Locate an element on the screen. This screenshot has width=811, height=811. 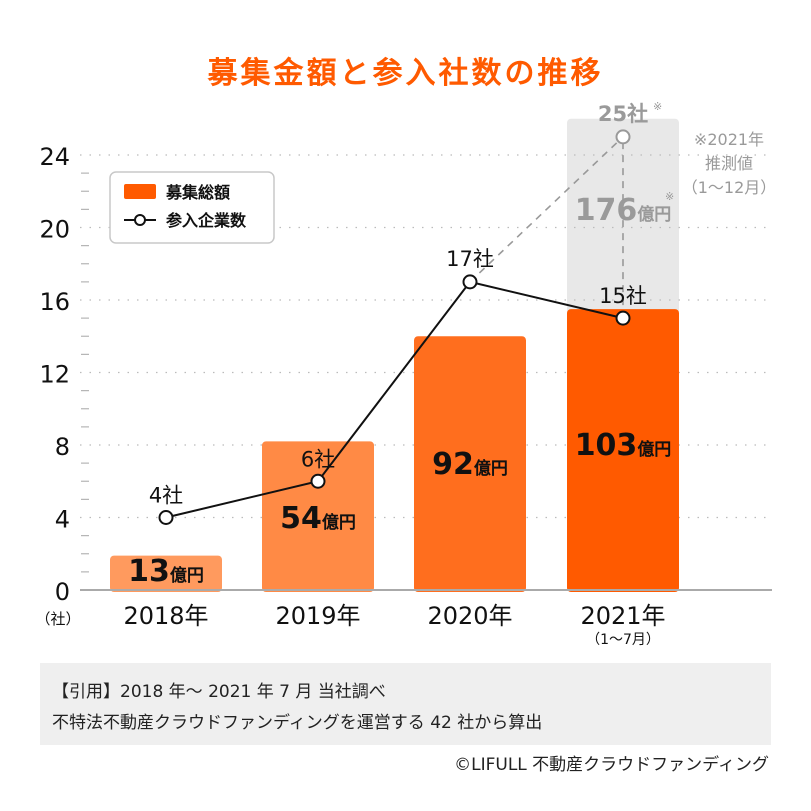
forecast-note-line: 推測値 is located at coordinates (729, 163).